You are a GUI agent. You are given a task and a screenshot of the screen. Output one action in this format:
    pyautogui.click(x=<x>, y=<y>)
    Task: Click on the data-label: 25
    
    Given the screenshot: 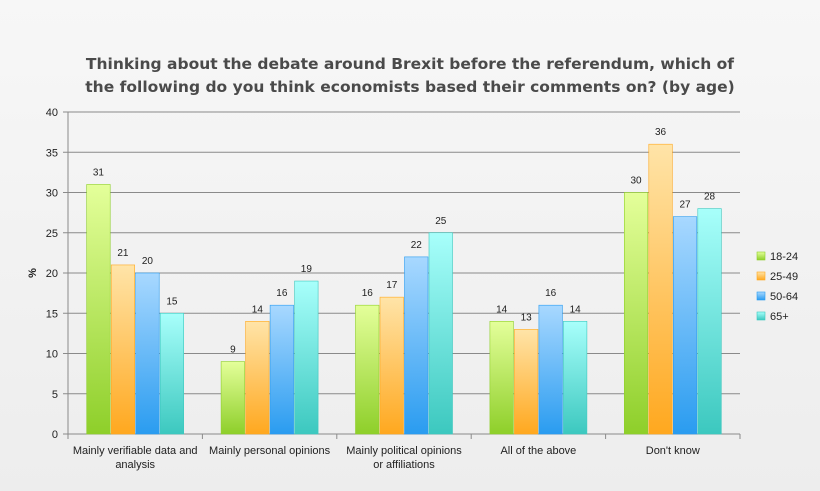 What is the action you would take?
    pyautogui.click(x=441, y=221)
    